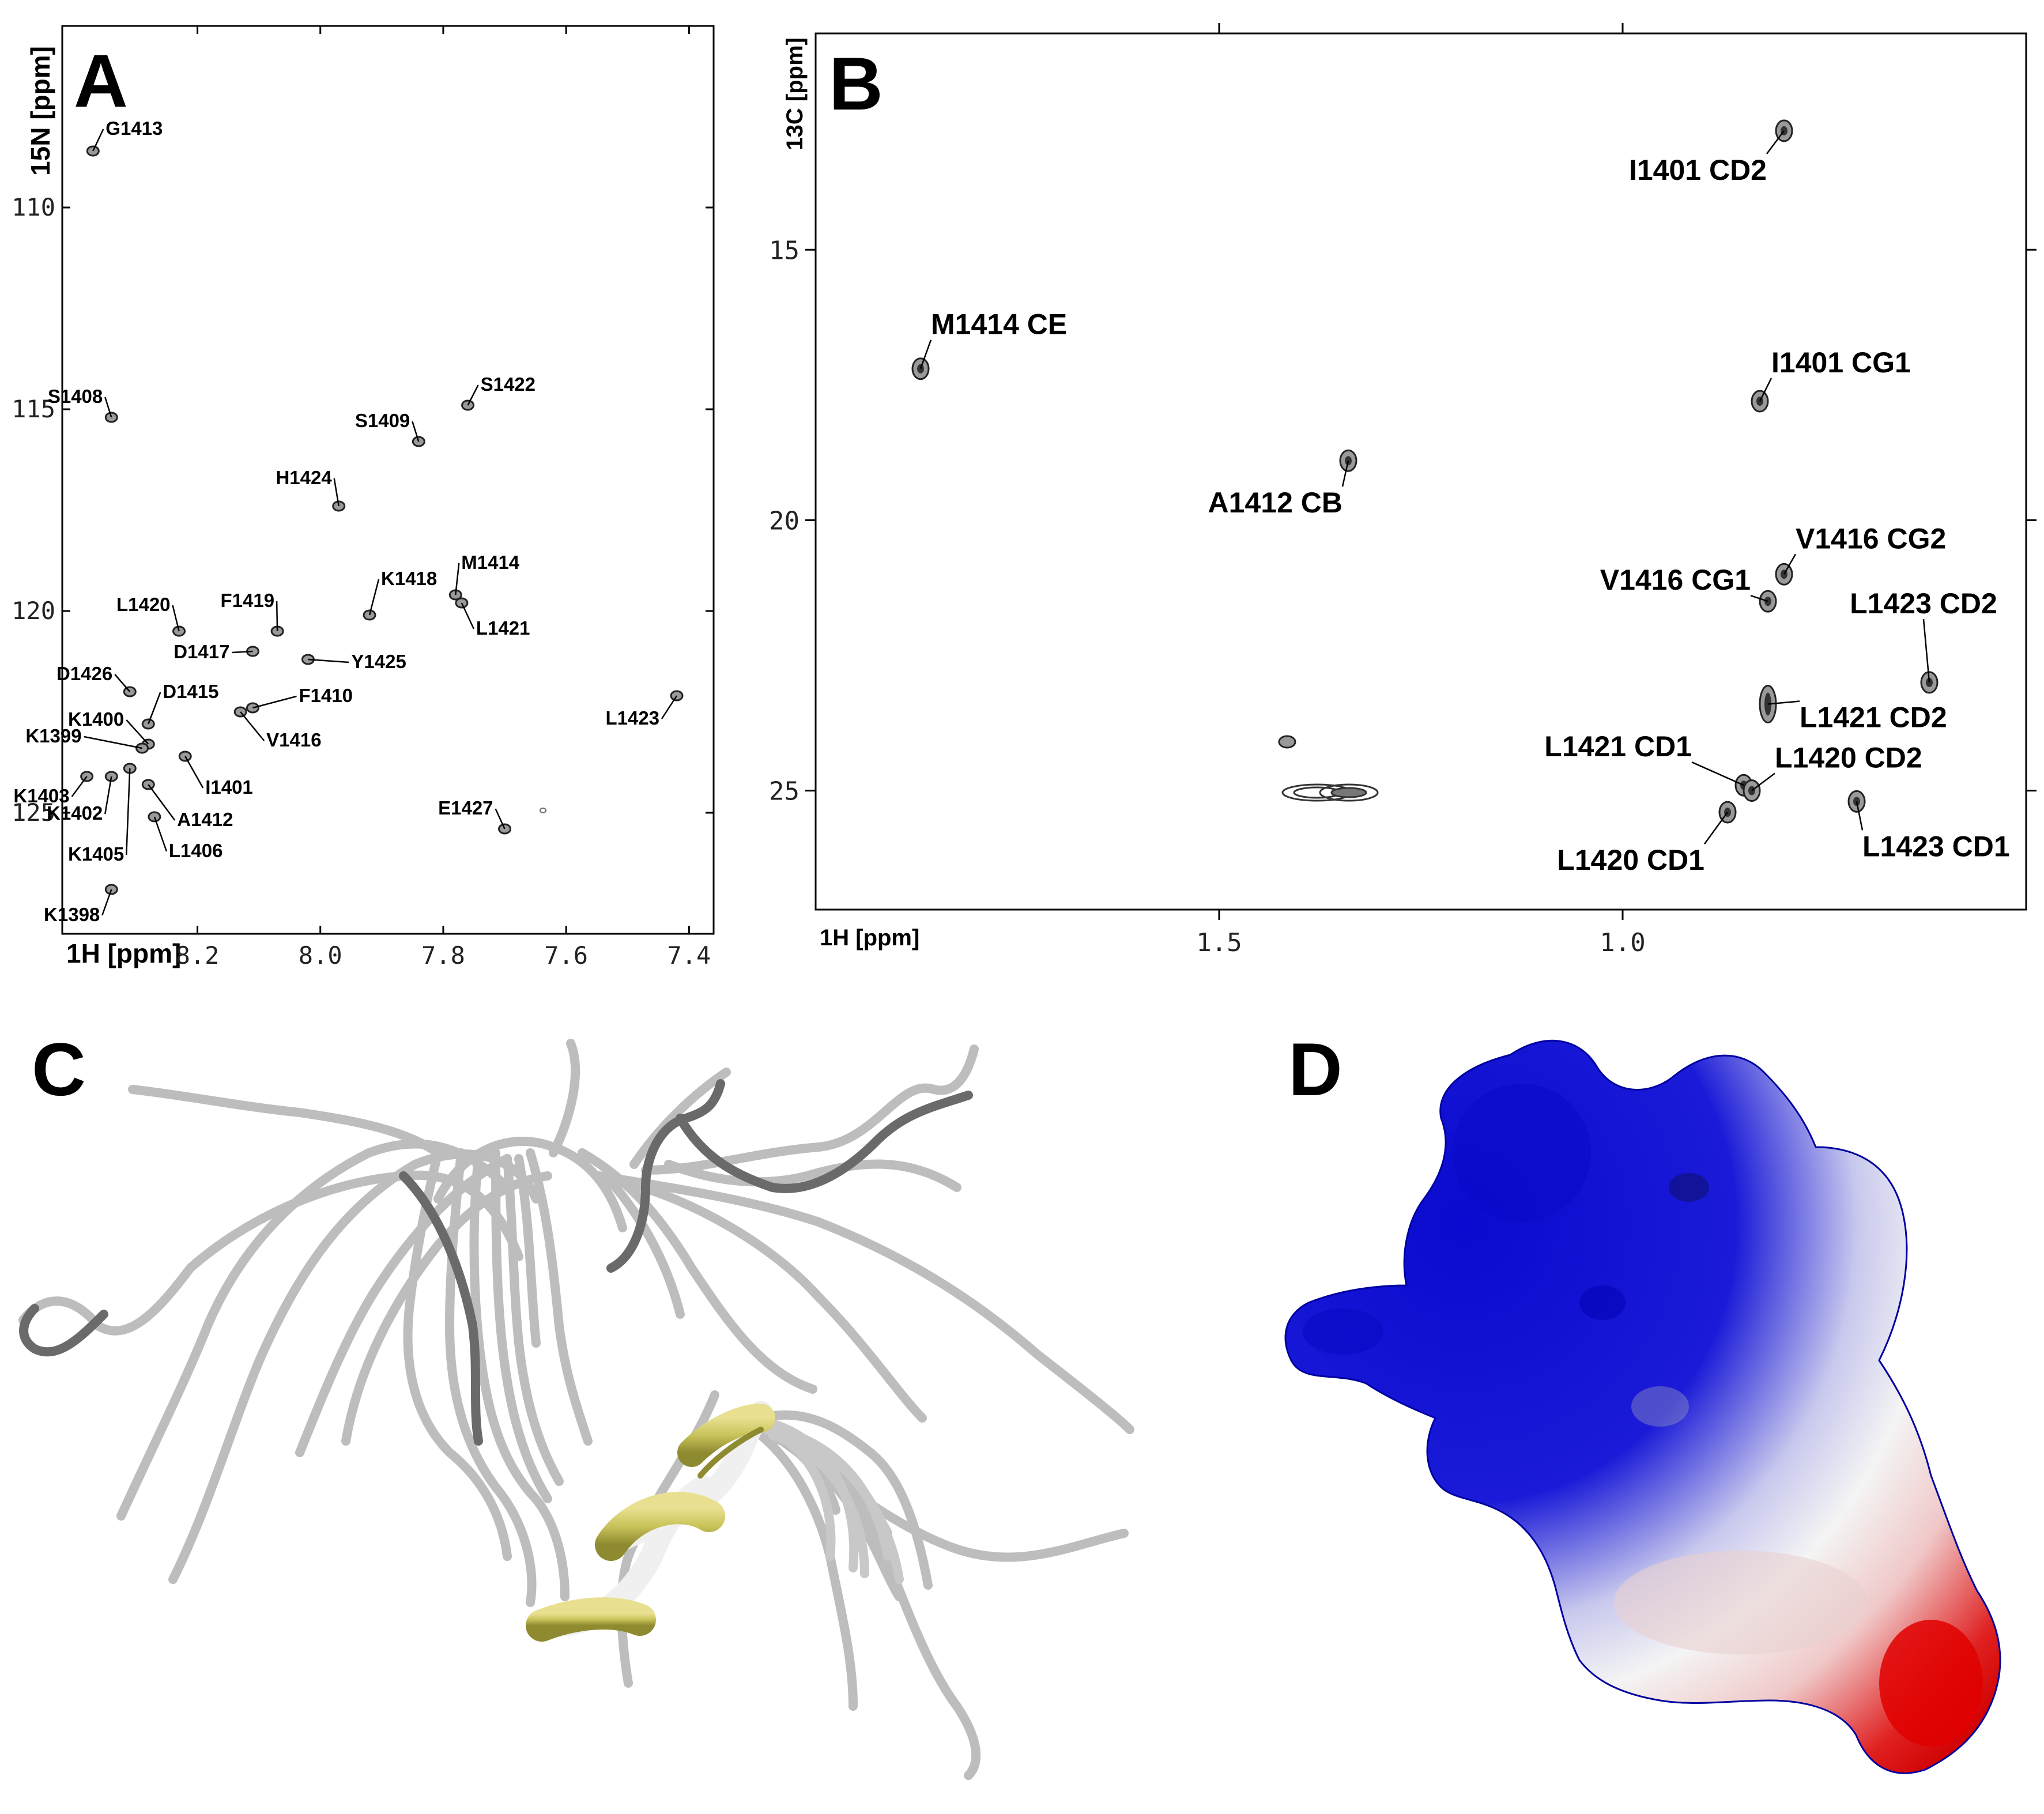 Image resolution: width=2044 pixels, height=1814 pixels. Describe the element at coordinates (869, 938) in the screenshot. I see `panel-b-x-axis-label: 1H [ppm]` at that location.